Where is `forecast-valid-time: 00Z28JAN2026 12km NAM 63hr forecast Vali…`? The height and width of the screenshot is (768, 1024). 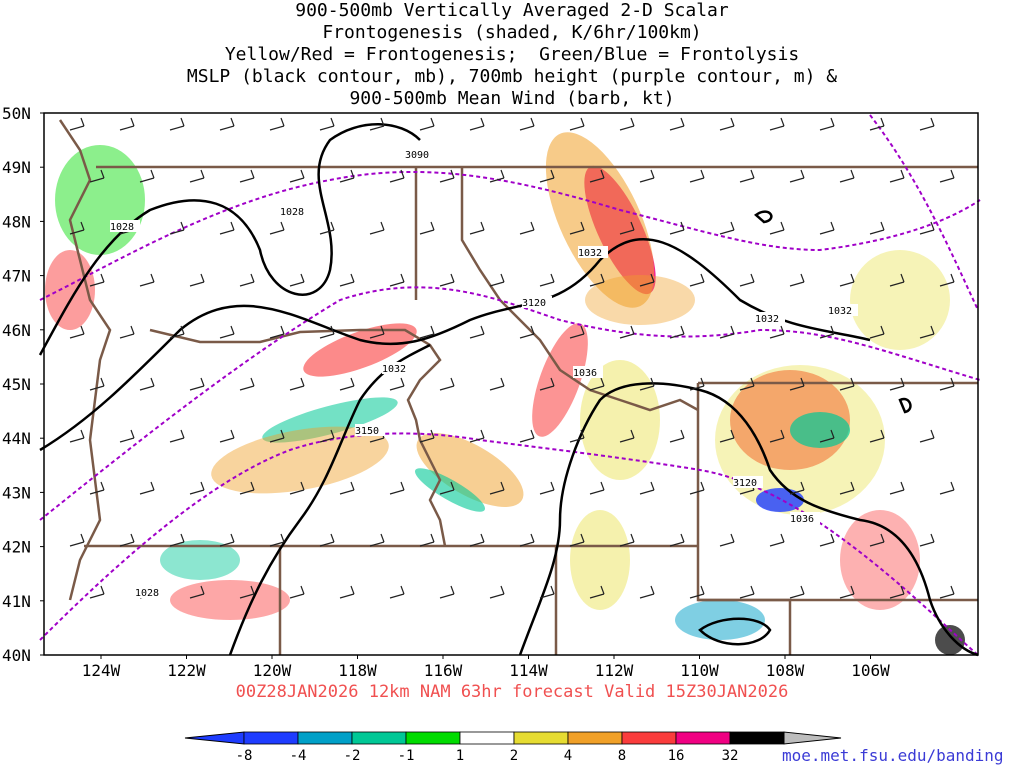 forecast-valid-time: 00Z28JAN2026 12km NAM 63hr forecast Vali… is located at coordinates (512, 692).